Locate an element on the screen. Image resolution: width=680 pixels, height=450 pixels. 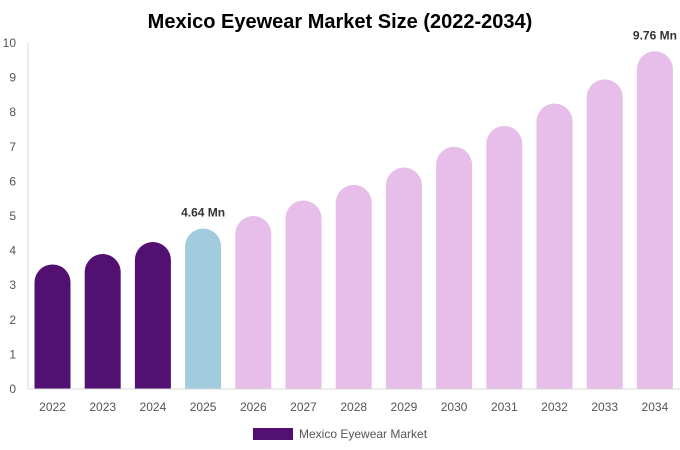
y-tick-label: 9 is located at coordinates (12, 78).